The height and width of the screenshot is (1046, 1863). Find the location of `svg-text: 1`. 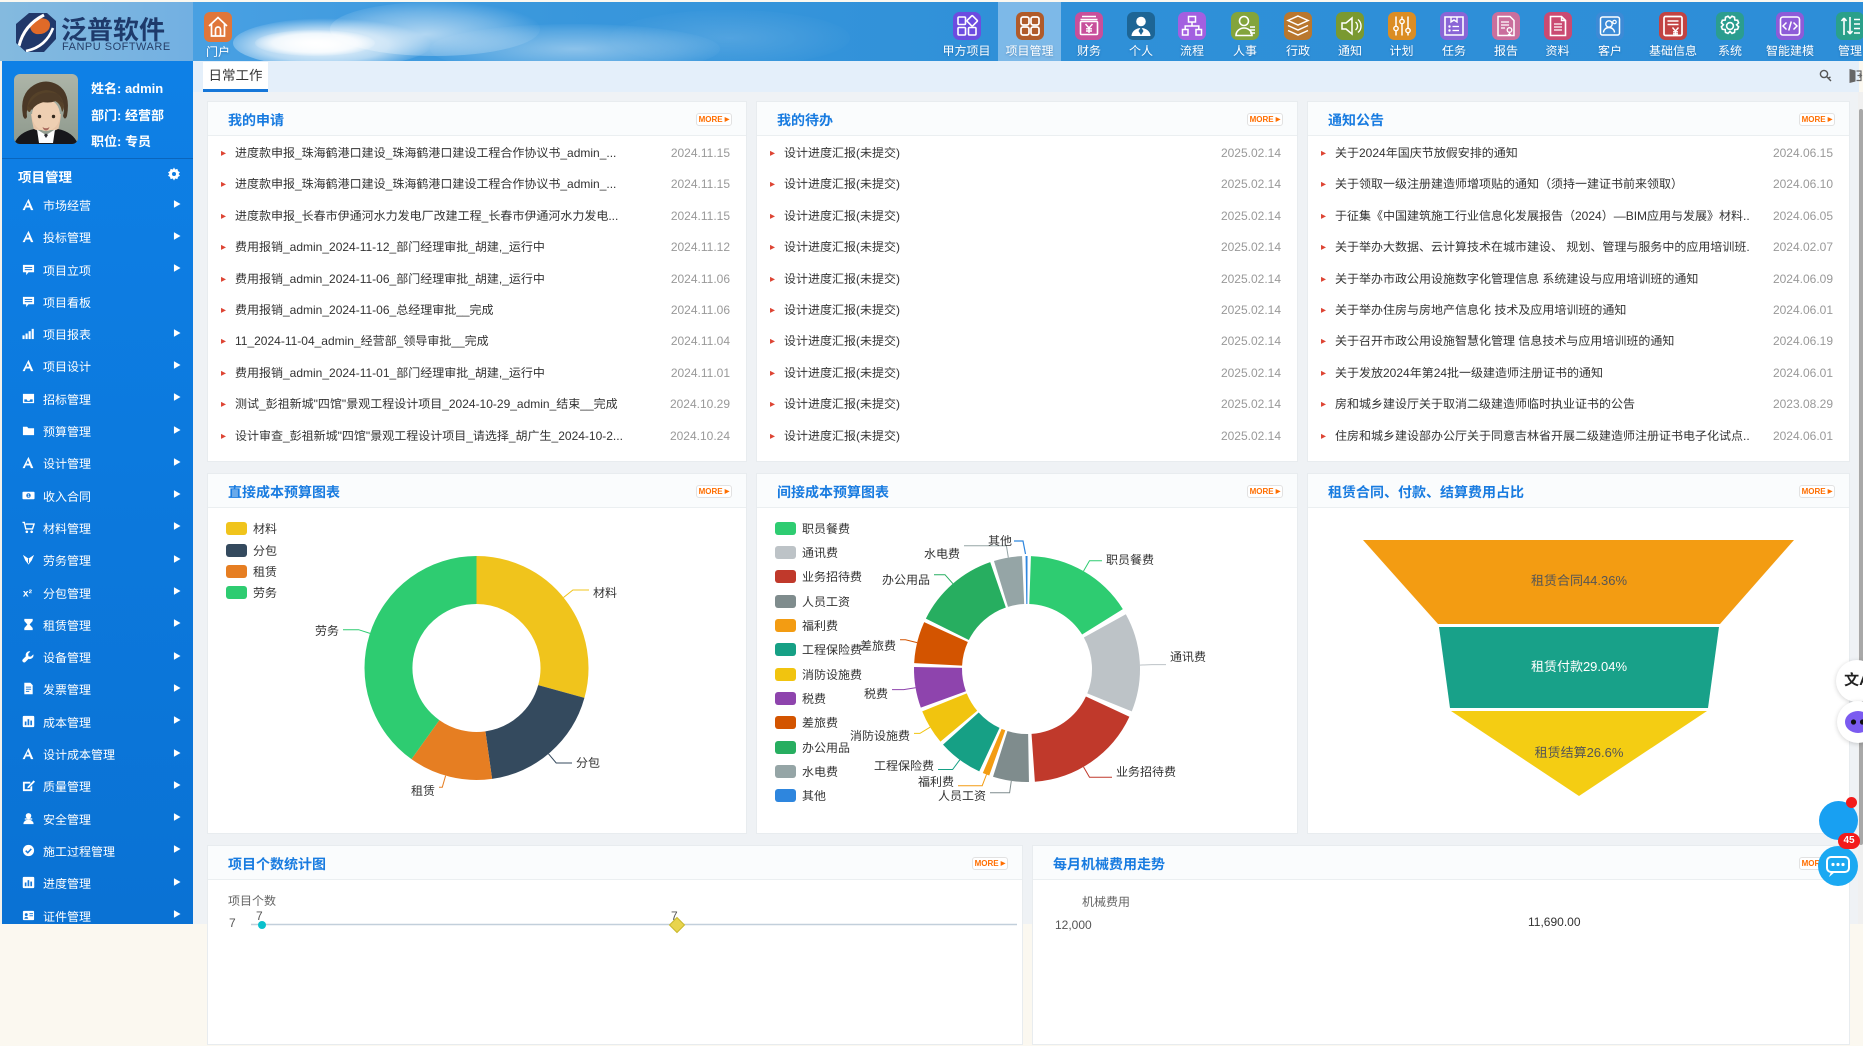

svg-text: 1 is located at coordinates (28, 495).